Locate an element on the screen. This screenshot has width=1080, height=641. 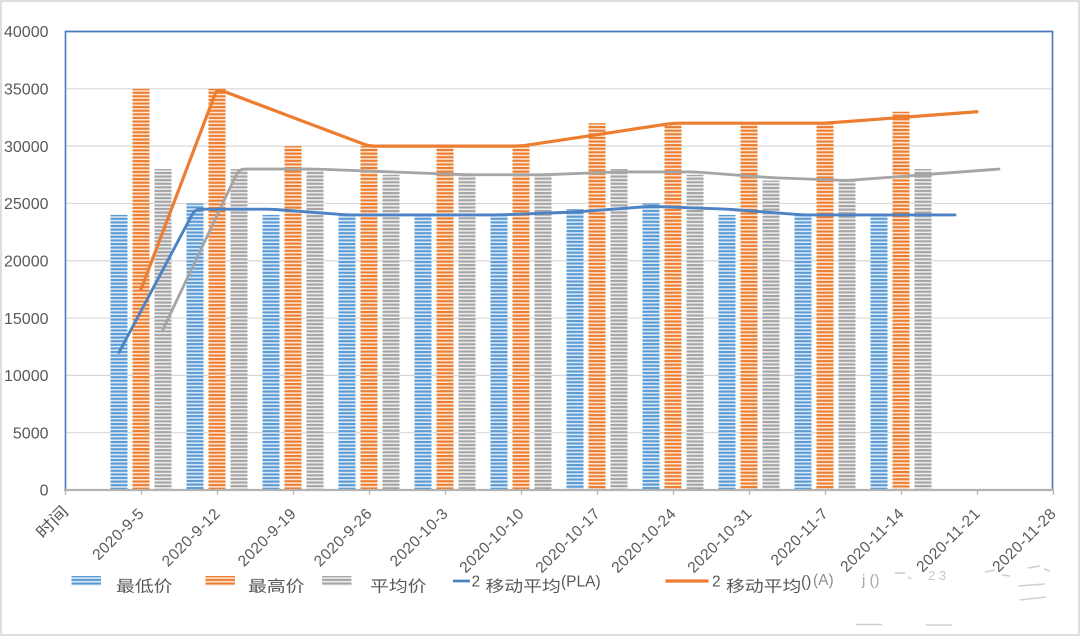
svg-text: 10000 is located at coordinates (26, 376).